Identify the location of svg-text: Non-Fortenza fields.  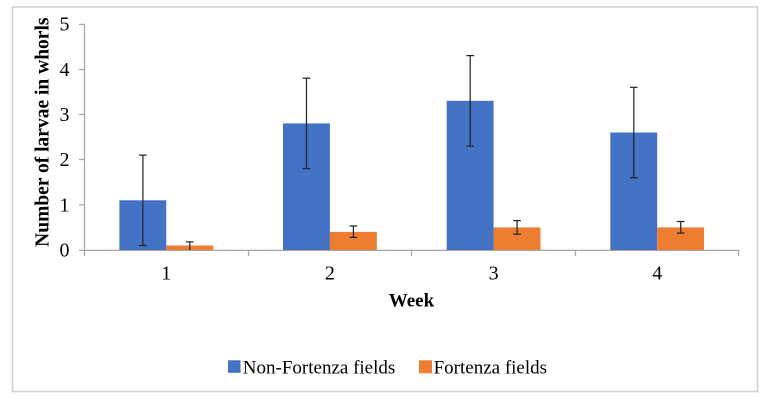
(319, 368).